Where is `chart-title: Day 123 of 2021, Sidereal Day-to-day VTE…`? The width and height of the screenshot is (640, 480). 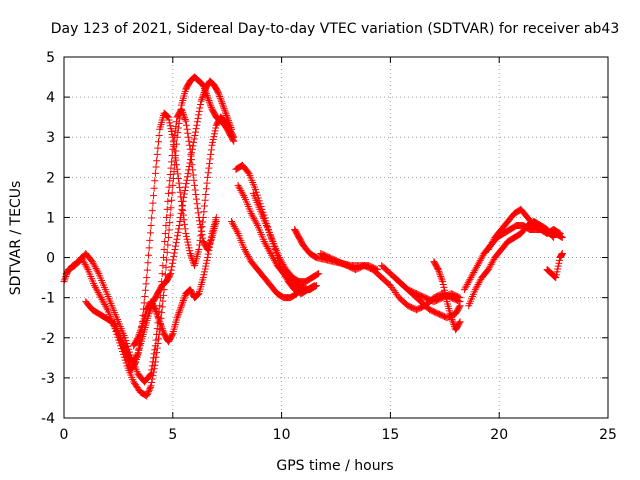 chart-title: Day 123 of 2021, Sidereal Day-to-day VTE… is located at coordinates (335, 29).